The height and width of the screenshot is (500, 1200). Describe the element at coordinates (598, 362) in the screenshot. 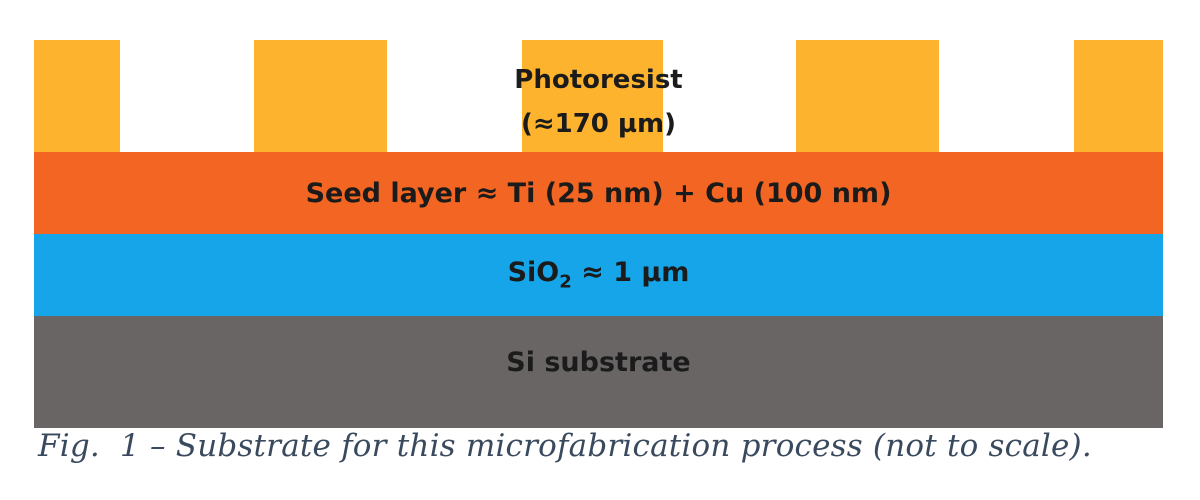

I see `si-substrate-label: Si substrate` at that location.